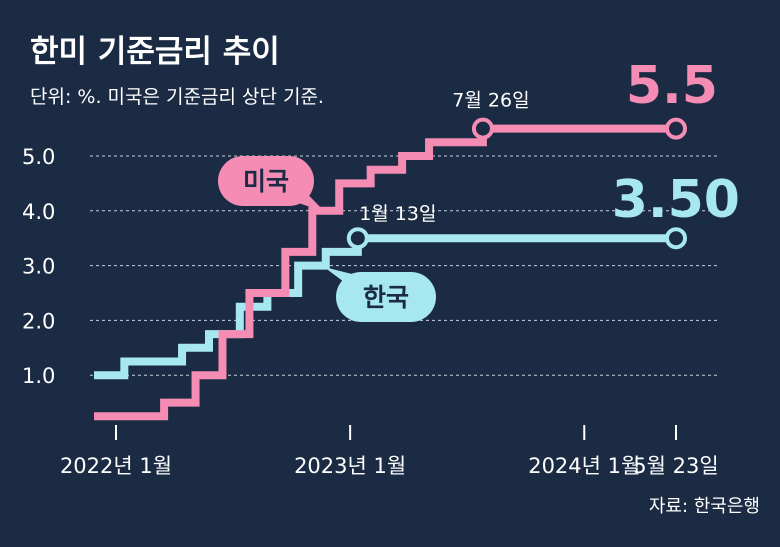 This screenshot has width=780, height=547. Describe the element at coordinates (672, 86) in the screenshot. I see `us-end-value: 5.5` at that location.